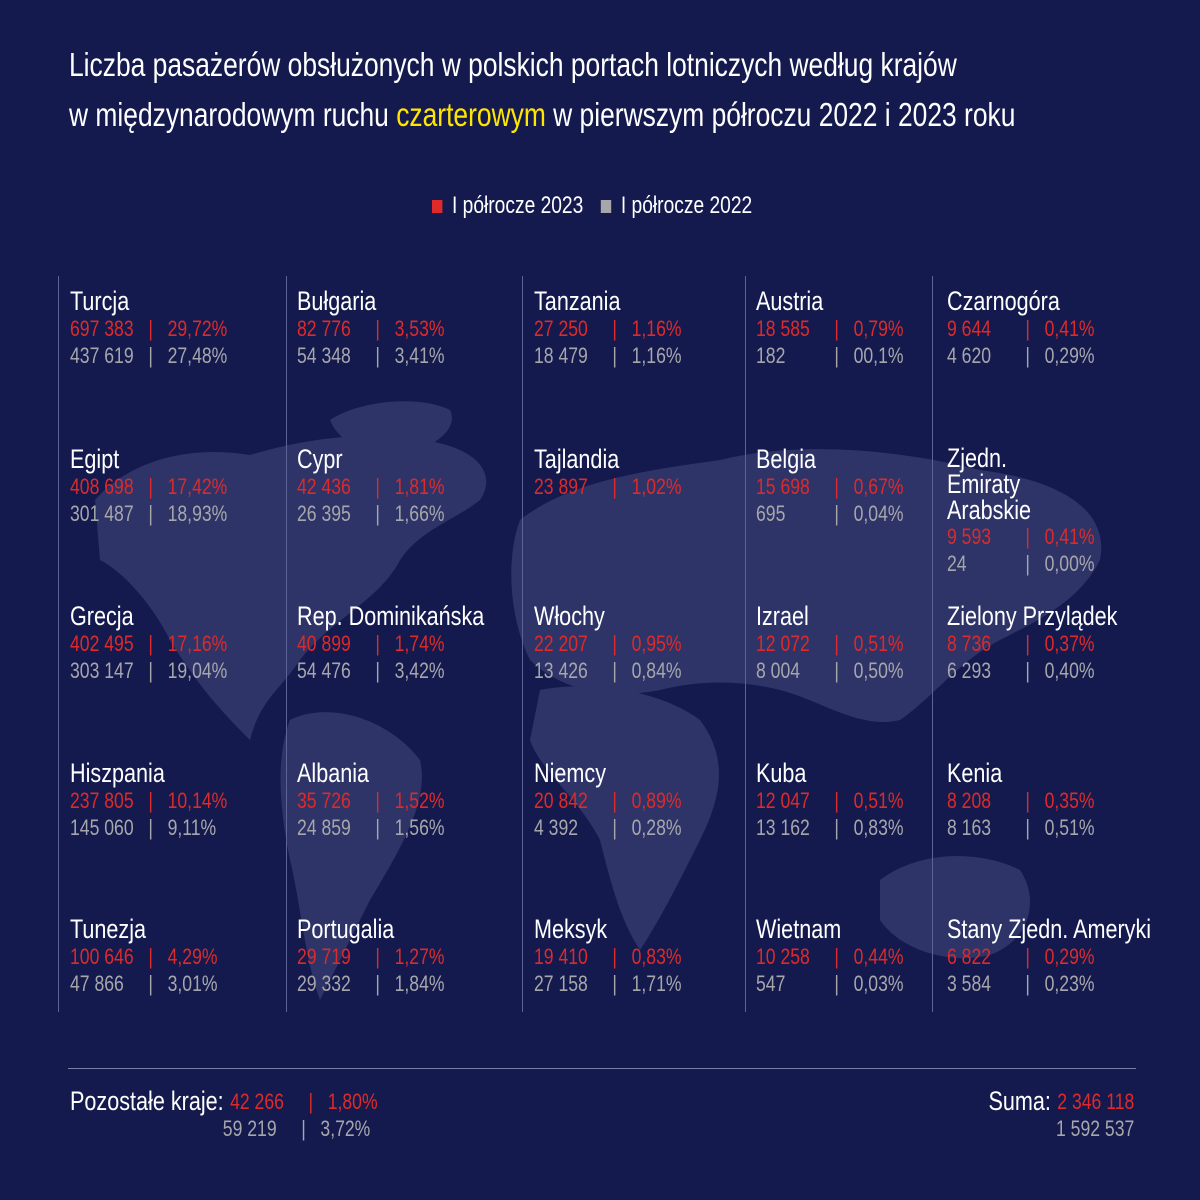 This screenshot has width=1200, height=1200. I want to click on share-2022: 0,23%, so click(1069, 983).